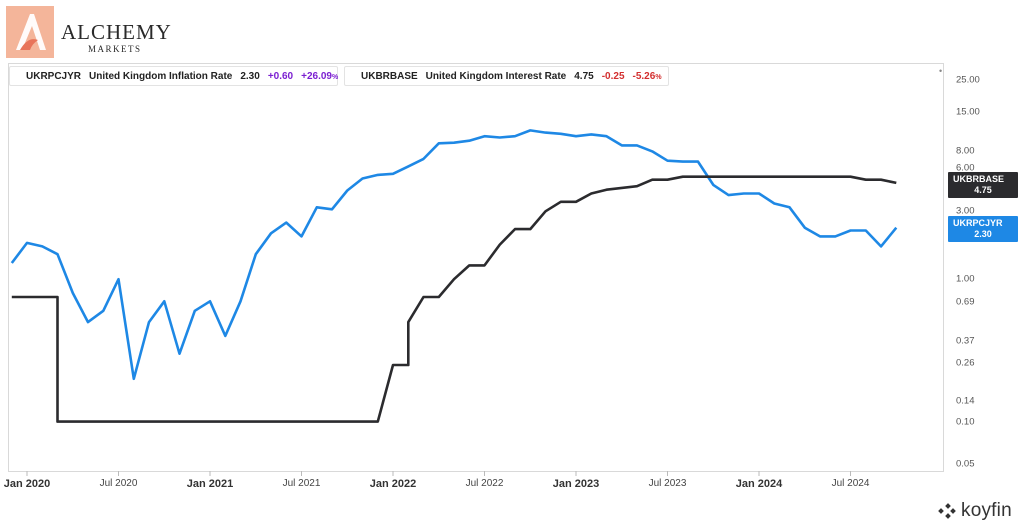 The image size is (1024, 529). Describe the element at coordinates (947, 511) in the screenshot. I see `koyfin-logo-icon` at that location.